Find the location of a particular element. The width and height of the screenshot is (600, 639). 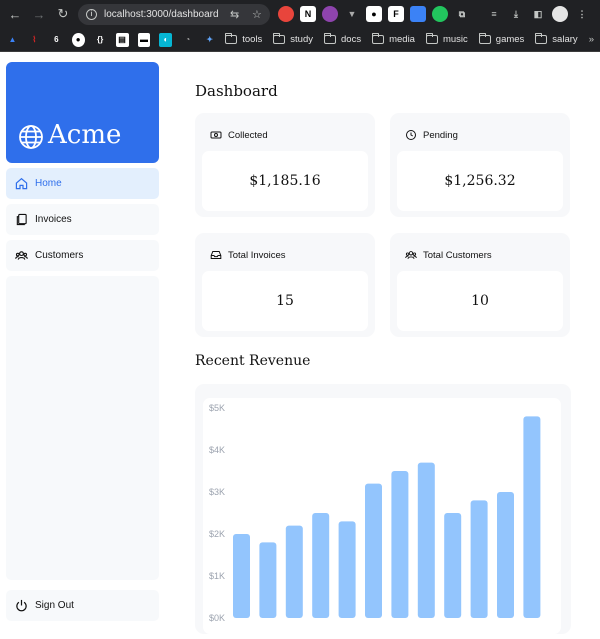

card-label: Pending is located at coordinates (440, 135).